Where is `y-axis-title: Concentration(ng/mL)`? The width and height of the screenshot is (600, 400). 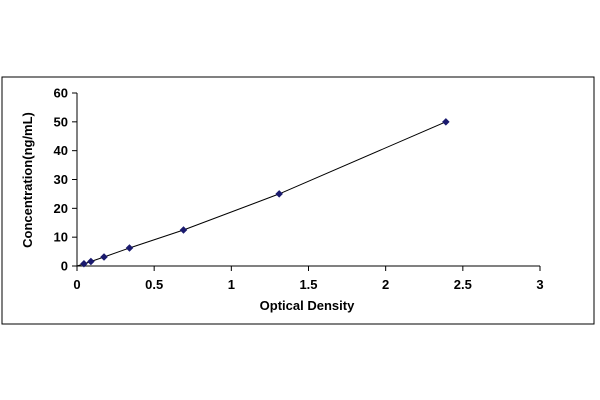 y-axis-title: Concentration(ng/mL) is located at coordinates (27, 180).